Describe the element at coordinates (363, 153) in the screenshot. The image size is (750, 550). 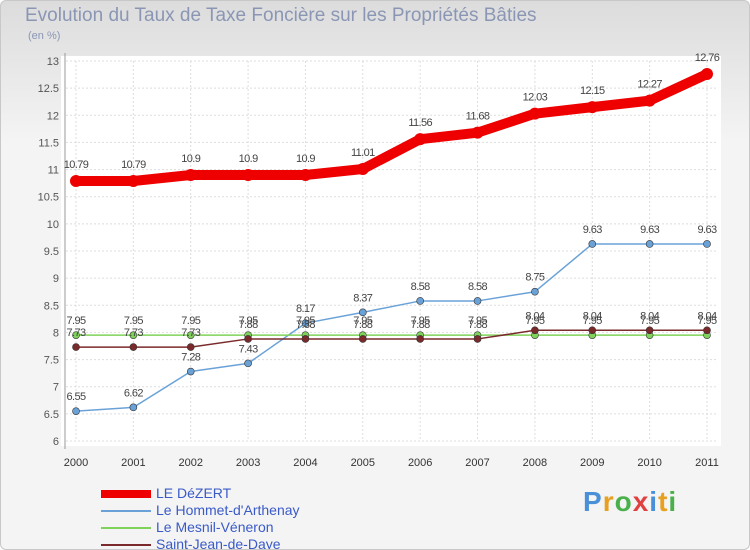
I see `data-label: 11.01` at that location.